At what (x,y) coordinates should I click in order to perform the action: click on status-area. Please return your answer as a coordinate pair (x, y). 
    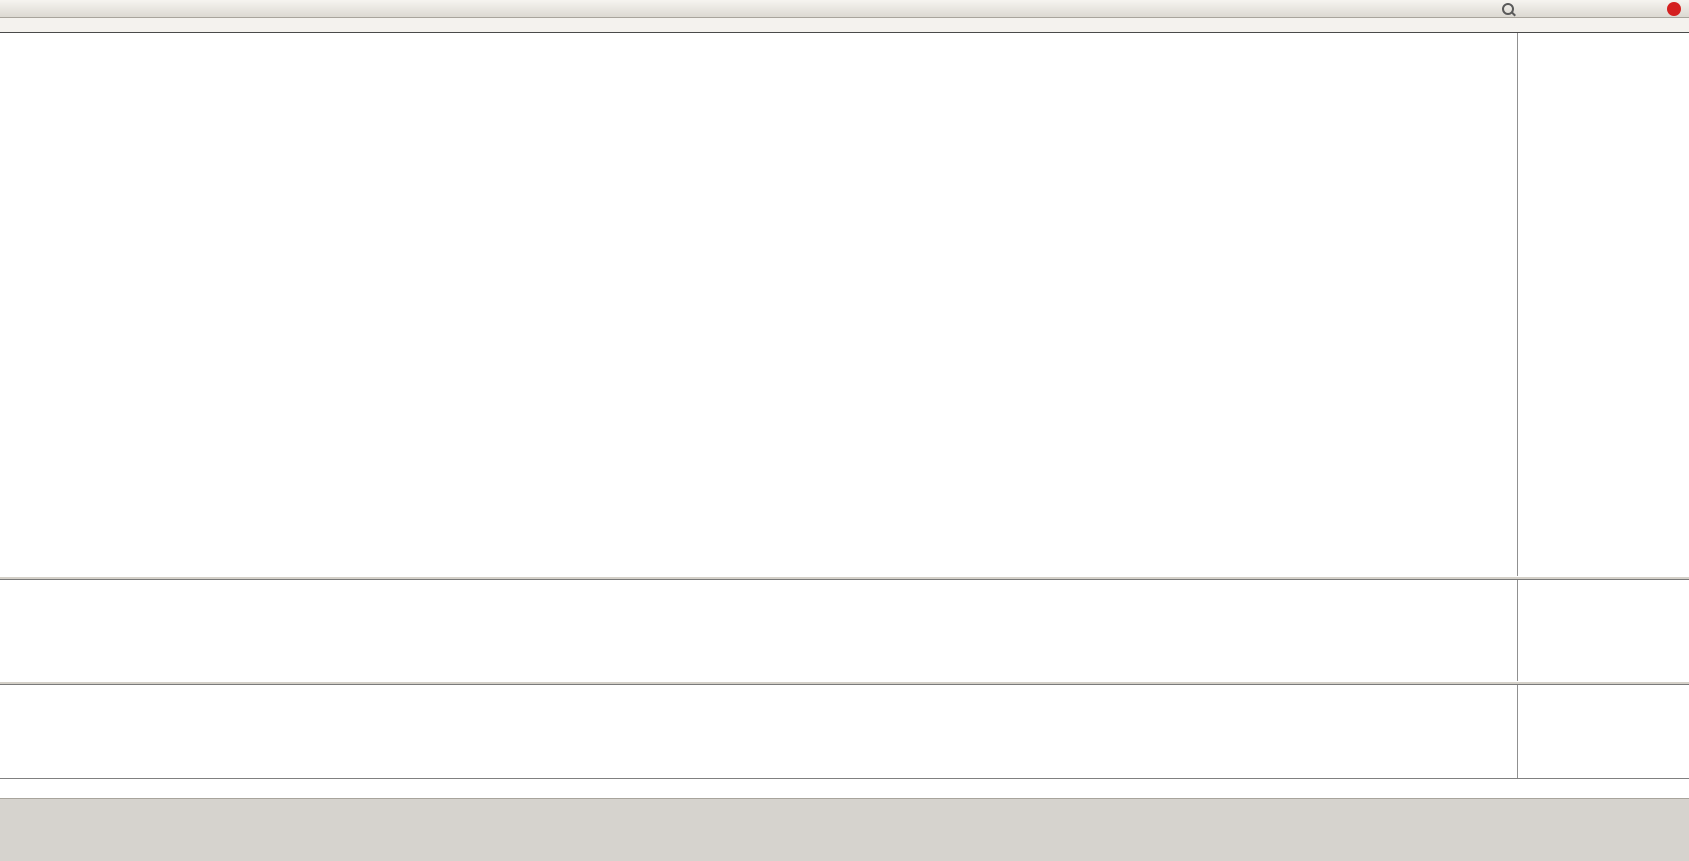
    Looking at the image, I should click on (844, 829).